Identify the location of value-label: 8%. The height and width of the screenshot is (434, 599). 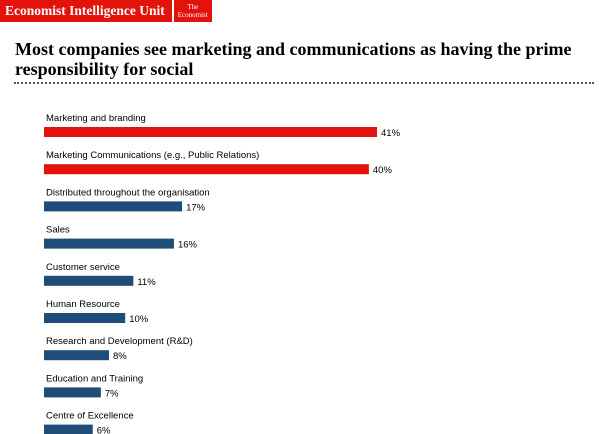
(120, 356).